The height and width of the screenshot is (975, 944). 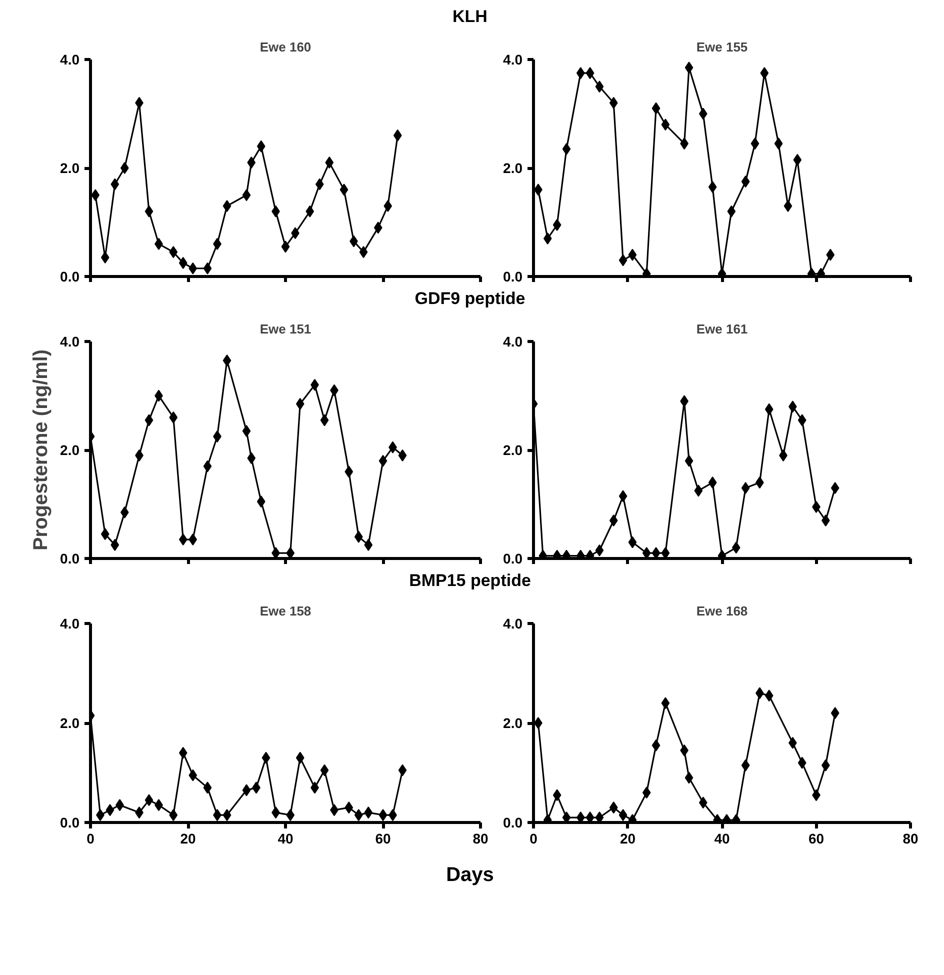 What do you see at coordinates (383, 838) in the screenshot?
I see `x-tick-label: 60` at bounding box center [383, 838].